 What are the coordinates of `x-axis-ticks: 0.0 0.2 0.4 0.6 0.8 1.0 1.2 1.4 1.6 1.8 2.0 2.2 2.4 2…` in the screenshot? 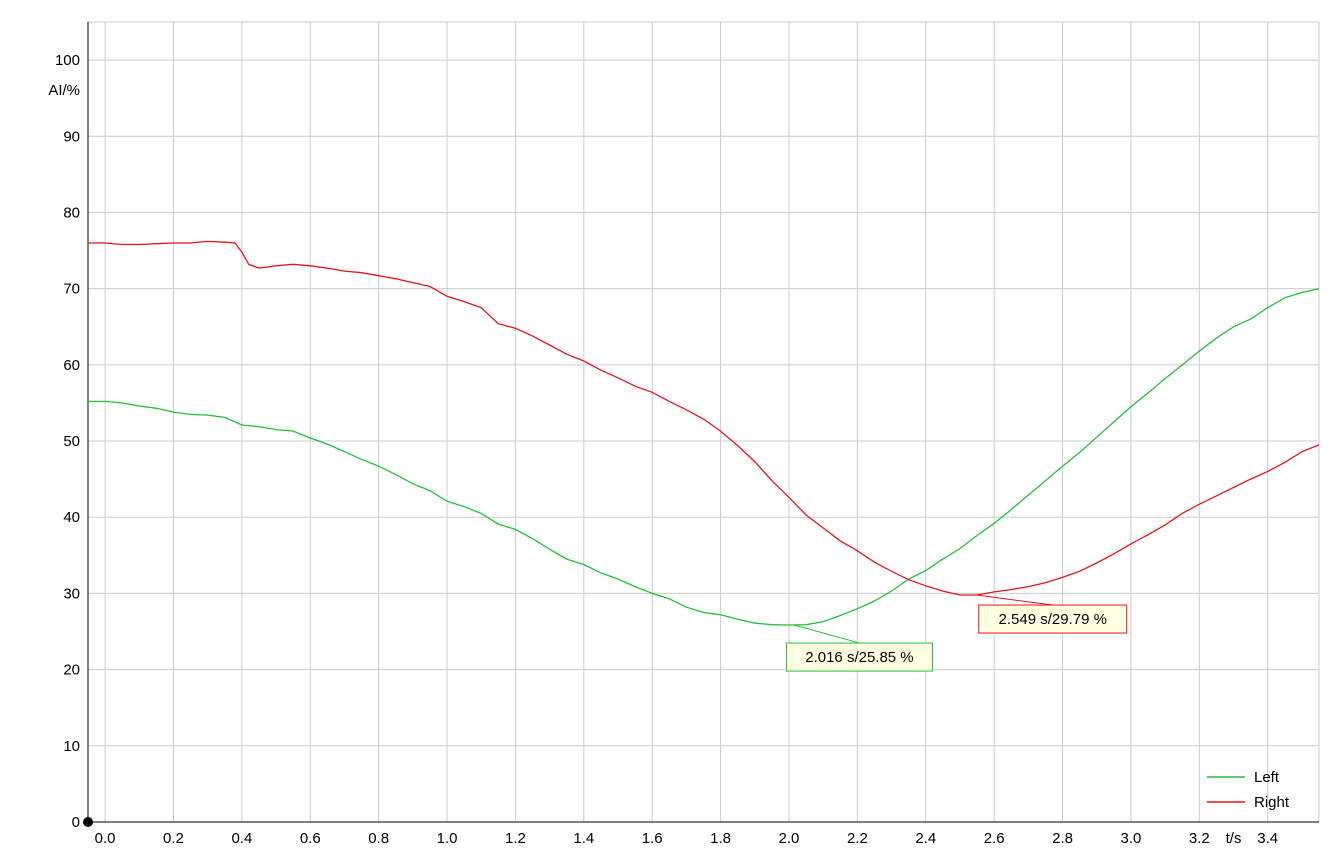 It's located at (686, 838).